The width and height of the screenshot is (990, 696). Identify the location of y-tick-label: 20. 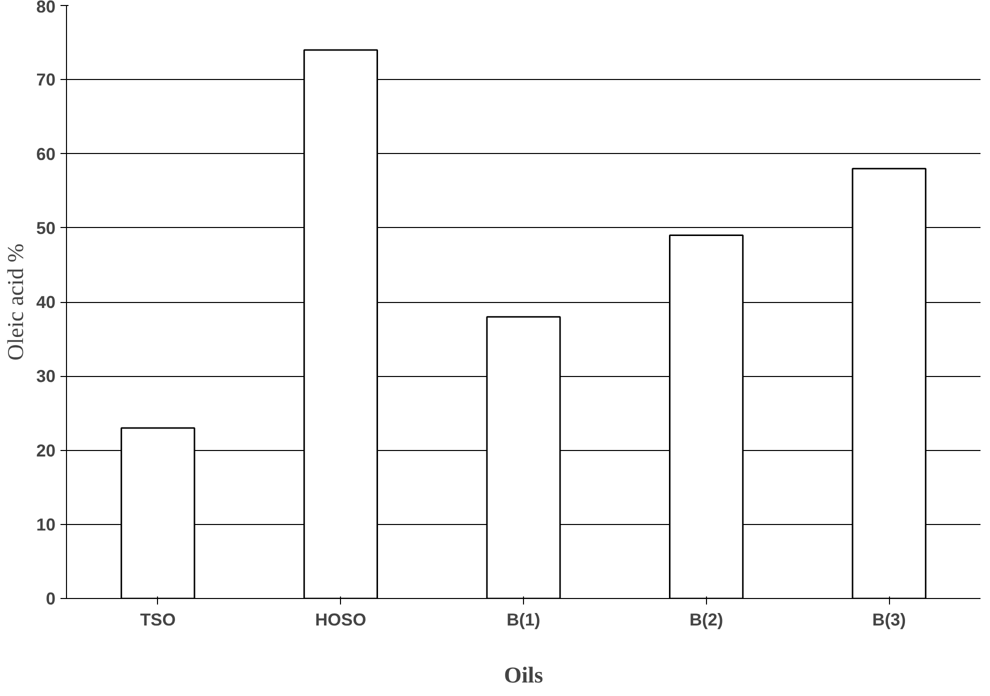
(46, 450).